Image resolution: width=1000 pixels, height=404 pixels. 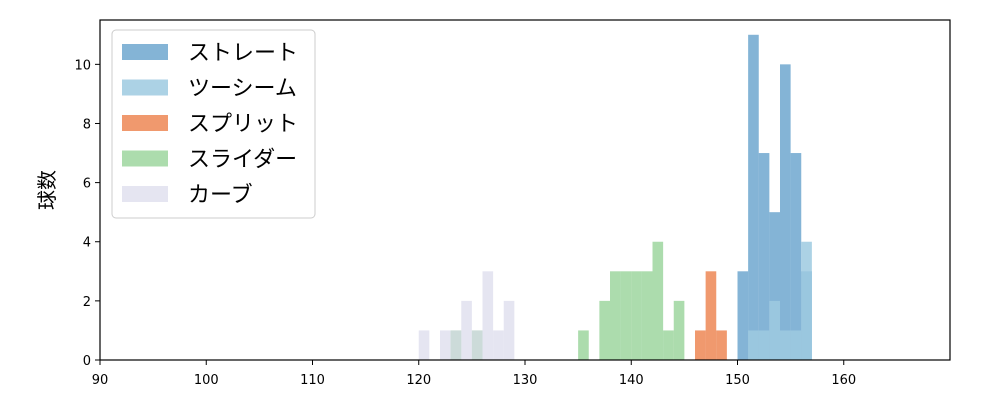 I want to click on x-tick-label: 100, so click(x=206, y=380).